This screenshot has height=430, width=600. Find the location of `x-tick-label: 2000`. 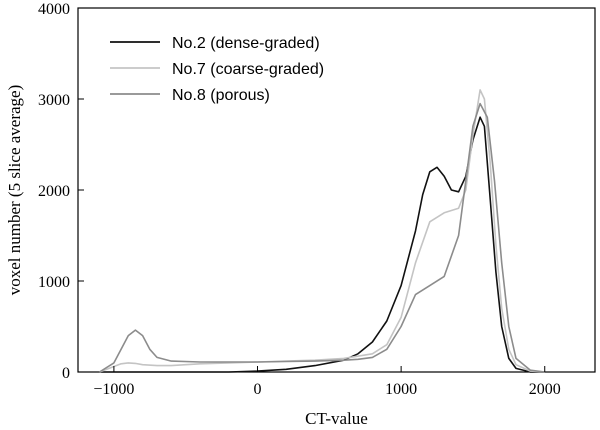

x-tick-label: 2000 is located at coordinates (545, 389).